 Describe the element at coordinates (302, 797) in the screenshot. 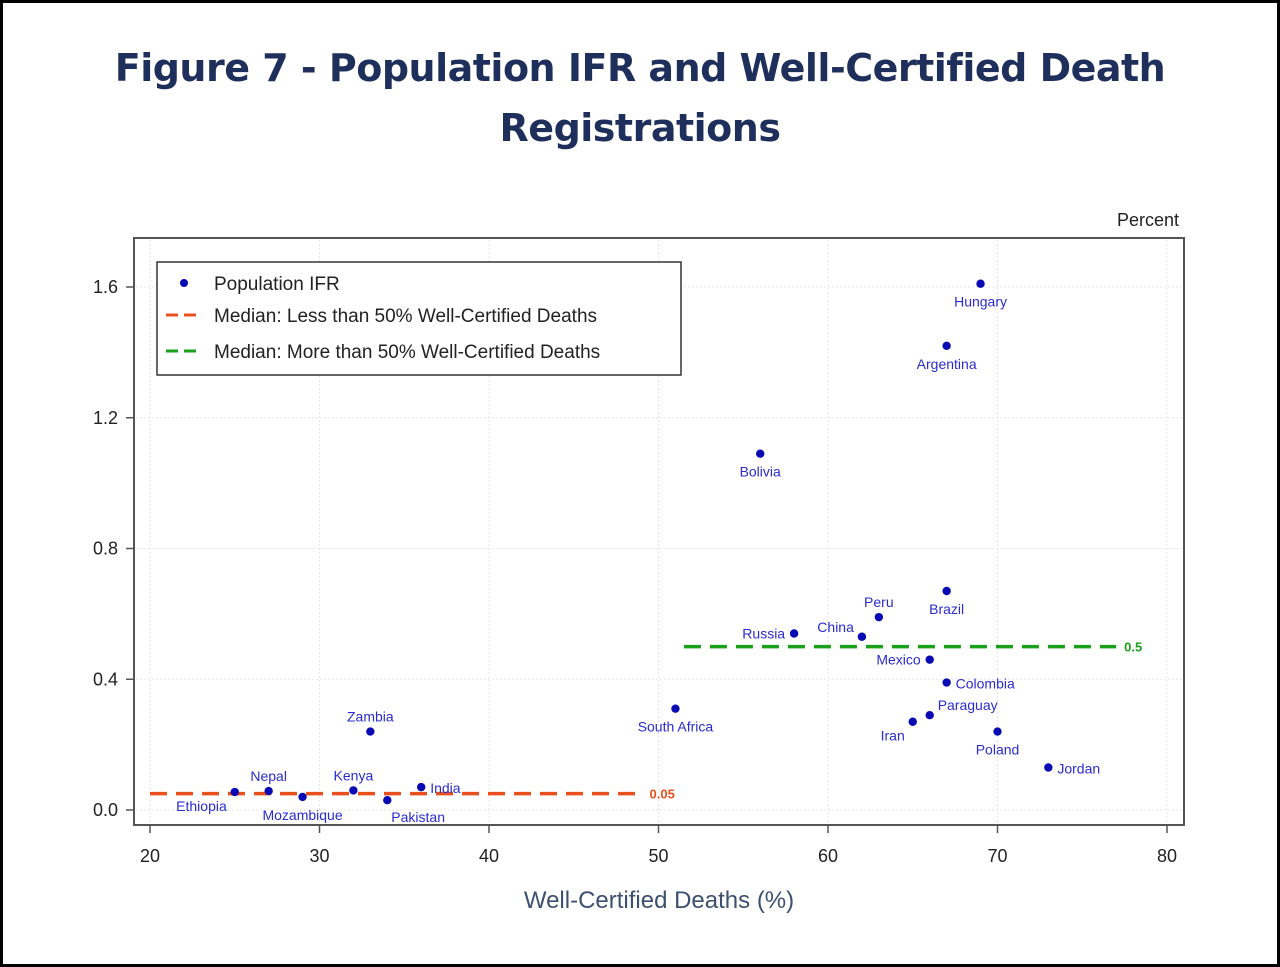

I see `point-mozambique` at that location.